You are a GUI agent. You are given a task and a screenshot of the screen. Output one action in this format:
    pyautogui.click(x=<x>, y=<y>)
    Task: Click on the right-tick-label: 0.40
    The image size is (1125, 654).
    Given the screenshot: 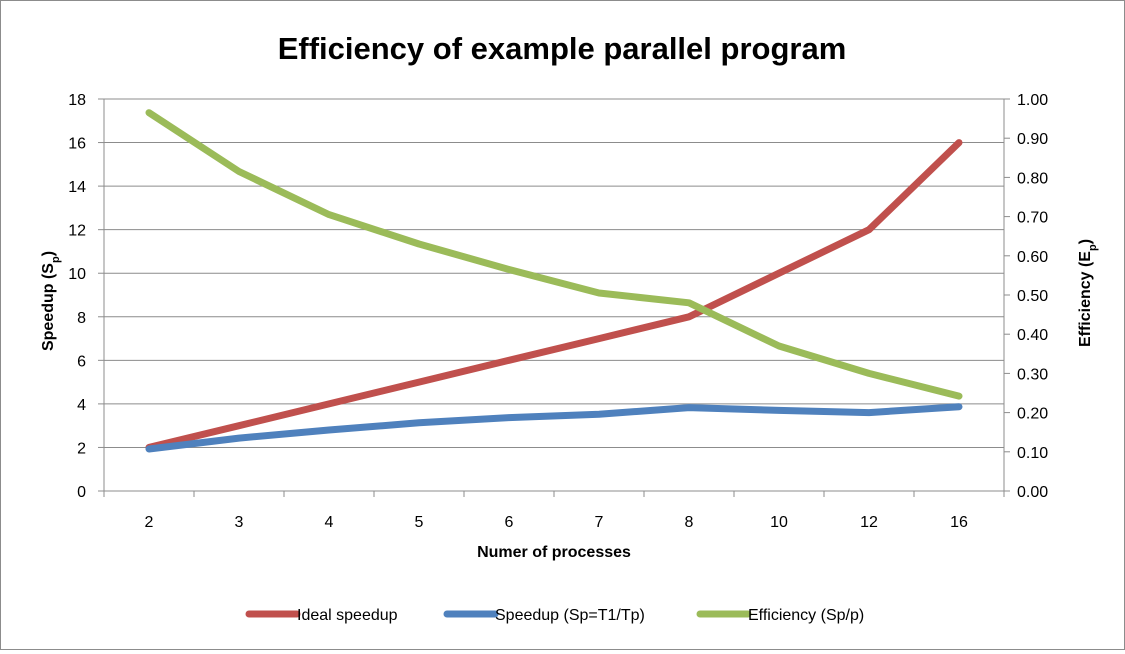 What is the action you would take?
    pyautogui.click(x=1032, y=335)
    